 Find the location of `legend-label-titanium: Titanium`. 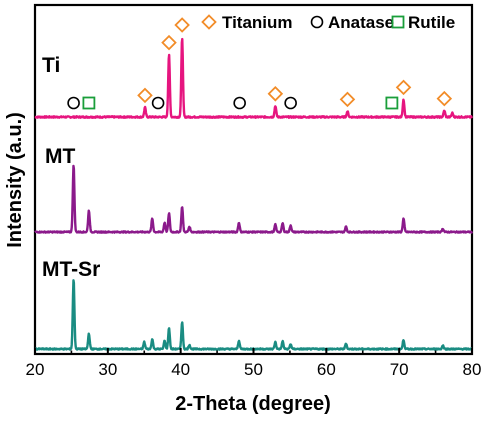

legend-label-titanium: Titanium is located at coordinates (257, 22).